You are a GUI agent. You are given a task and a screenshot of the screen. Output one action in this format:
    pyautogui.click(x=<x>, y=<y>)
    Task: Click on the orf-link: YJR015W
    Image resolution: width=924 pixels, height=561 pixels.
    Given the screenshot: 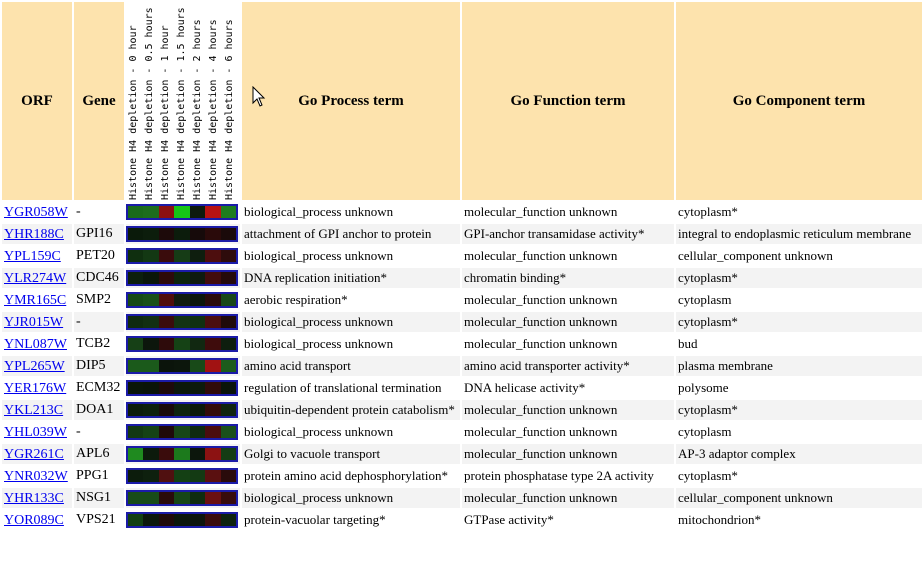 What is the action you would take?
    pyautogui.click(x=34, y=322)
    